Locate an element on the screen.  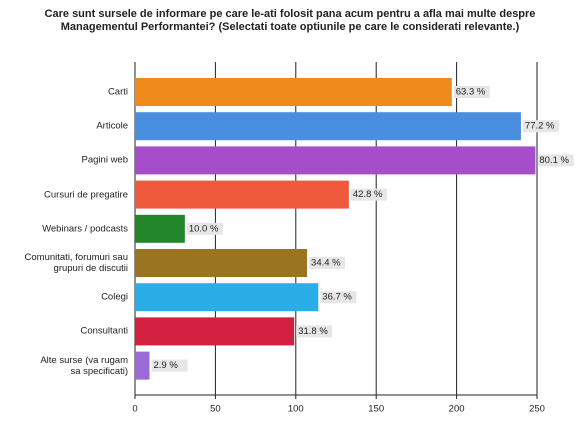
x-tick-label: 250 is located at coordinates (537, 409).